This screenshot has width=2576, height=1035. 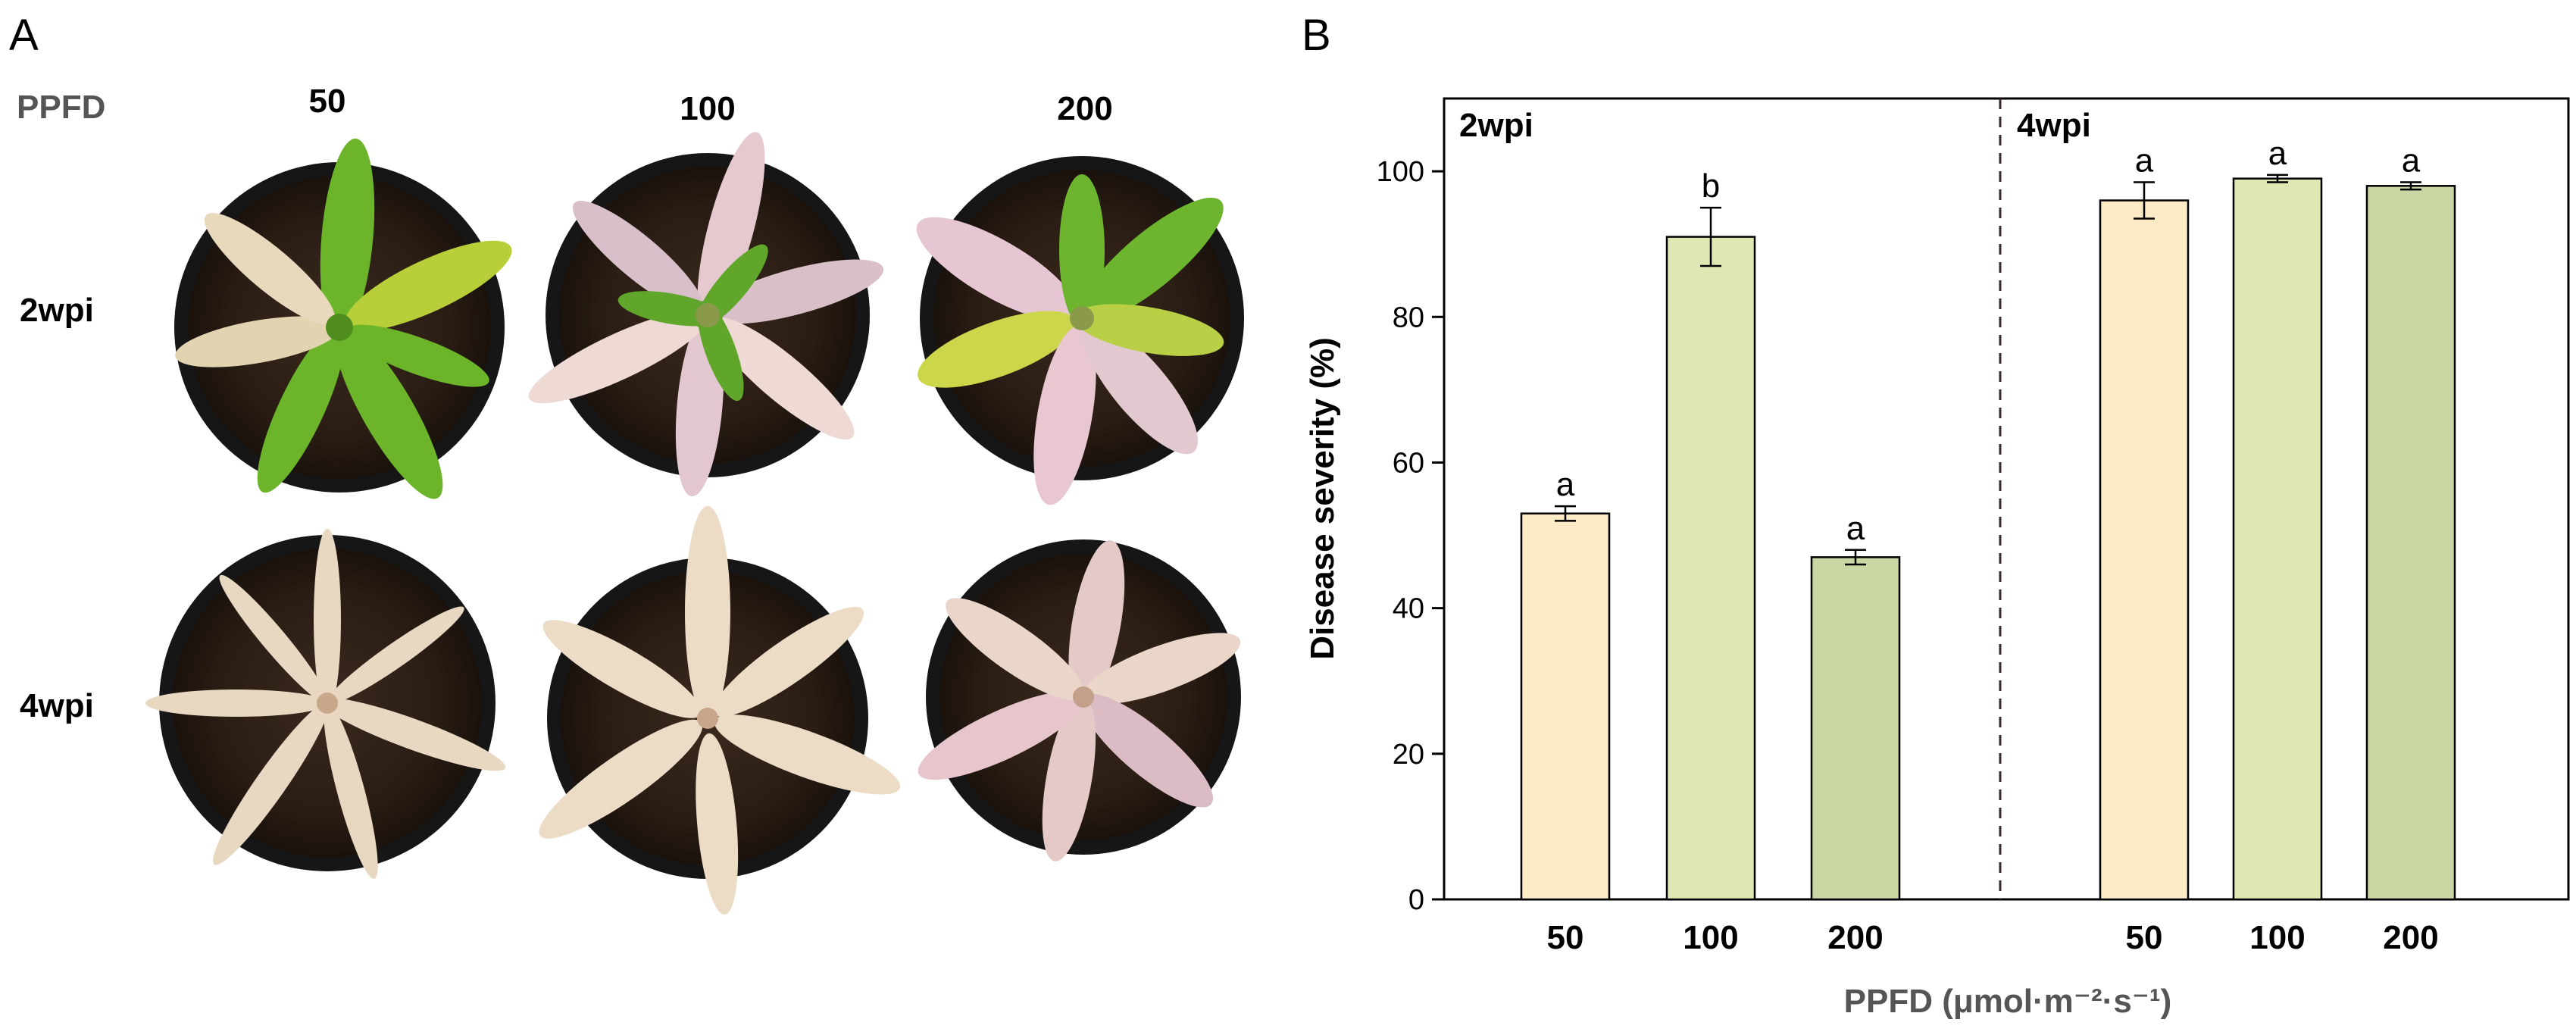 What do you see at coordinates (1416, 900) in the screenshot?
I see `y-tick-label: 0` at bounding box center [1416, 900].